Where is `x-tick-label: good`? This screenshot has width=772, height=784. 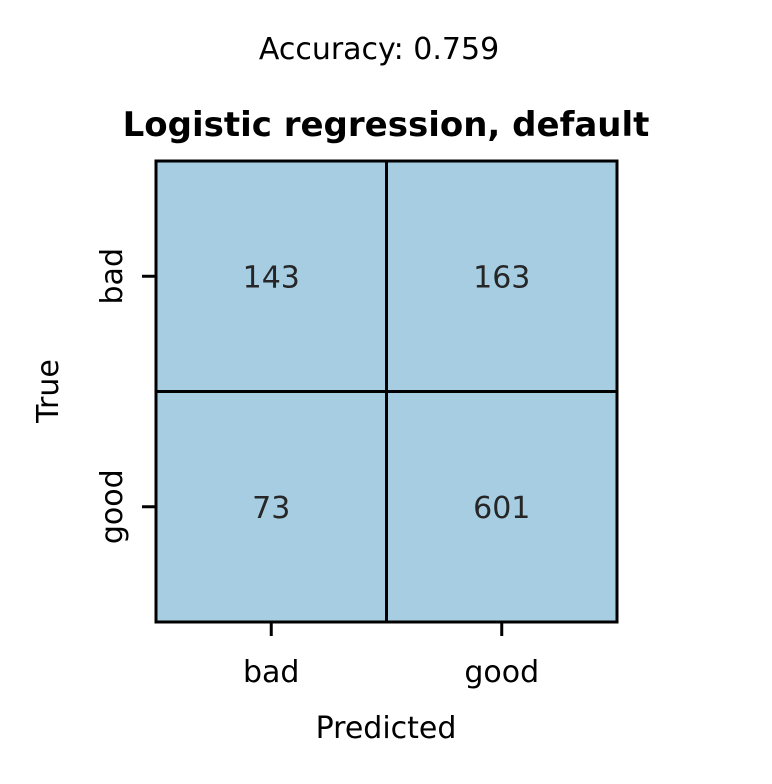 x-tick-label: good is located at coordinates (501, 672).